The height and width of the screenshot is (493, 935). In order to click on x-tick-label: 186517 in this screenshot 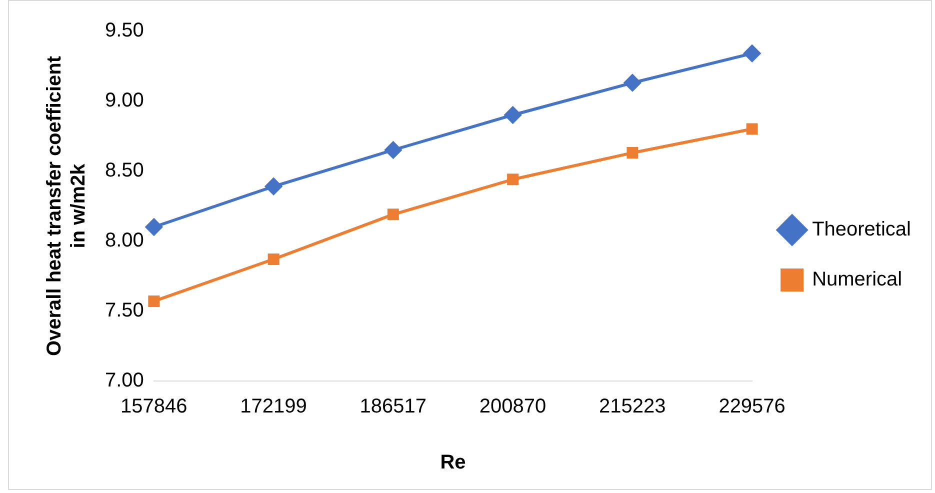, I will do `click(393, 407)`.